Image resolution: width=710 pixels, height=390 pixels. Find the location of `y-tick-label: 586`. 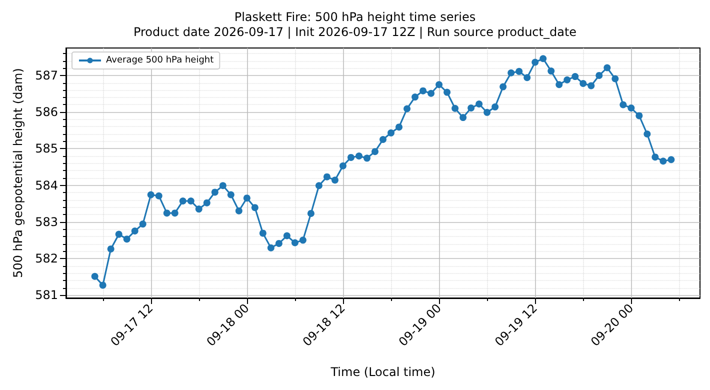

y-tick-label: 586 is located at coordinates (46, 112).